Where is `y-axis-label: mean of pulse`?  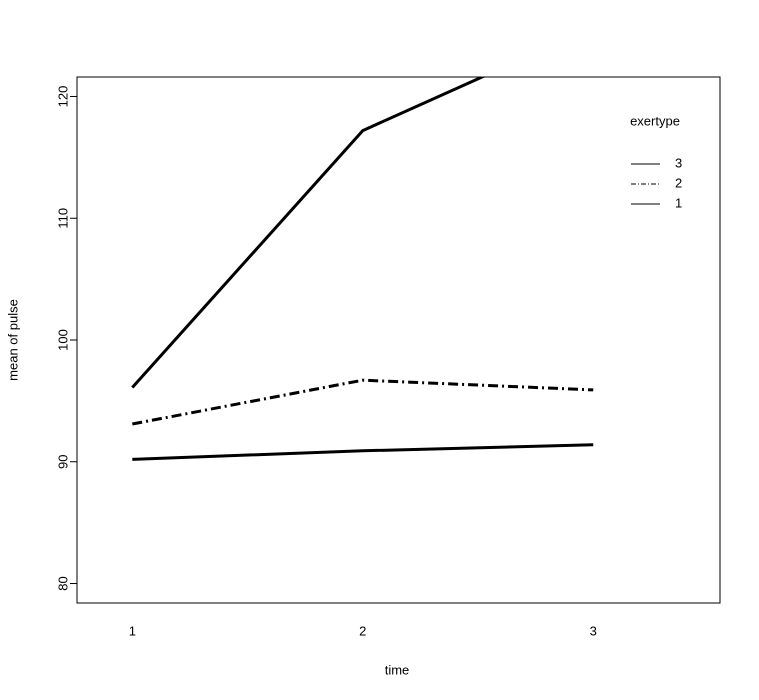 y-axis-label: mean of pulse is located at coordinates (12, 340).